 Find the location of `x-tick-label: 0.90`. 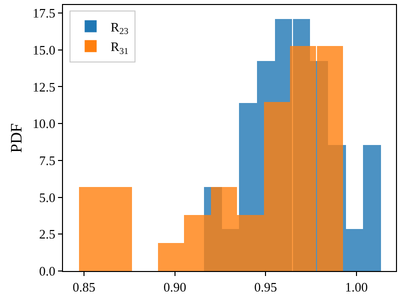

x-tick-label: 0.90 is located at coordinates (174, 287).